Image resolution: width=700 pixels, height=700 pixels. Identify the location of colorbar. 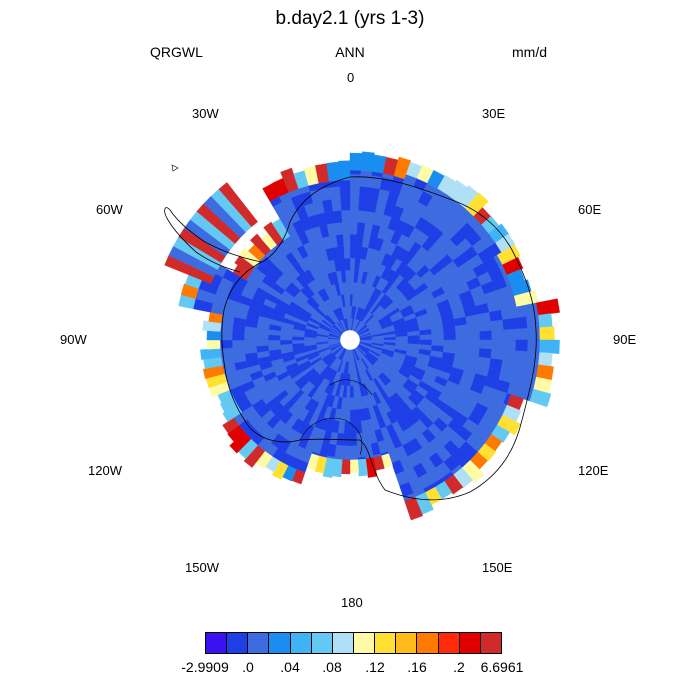
(353, 643).